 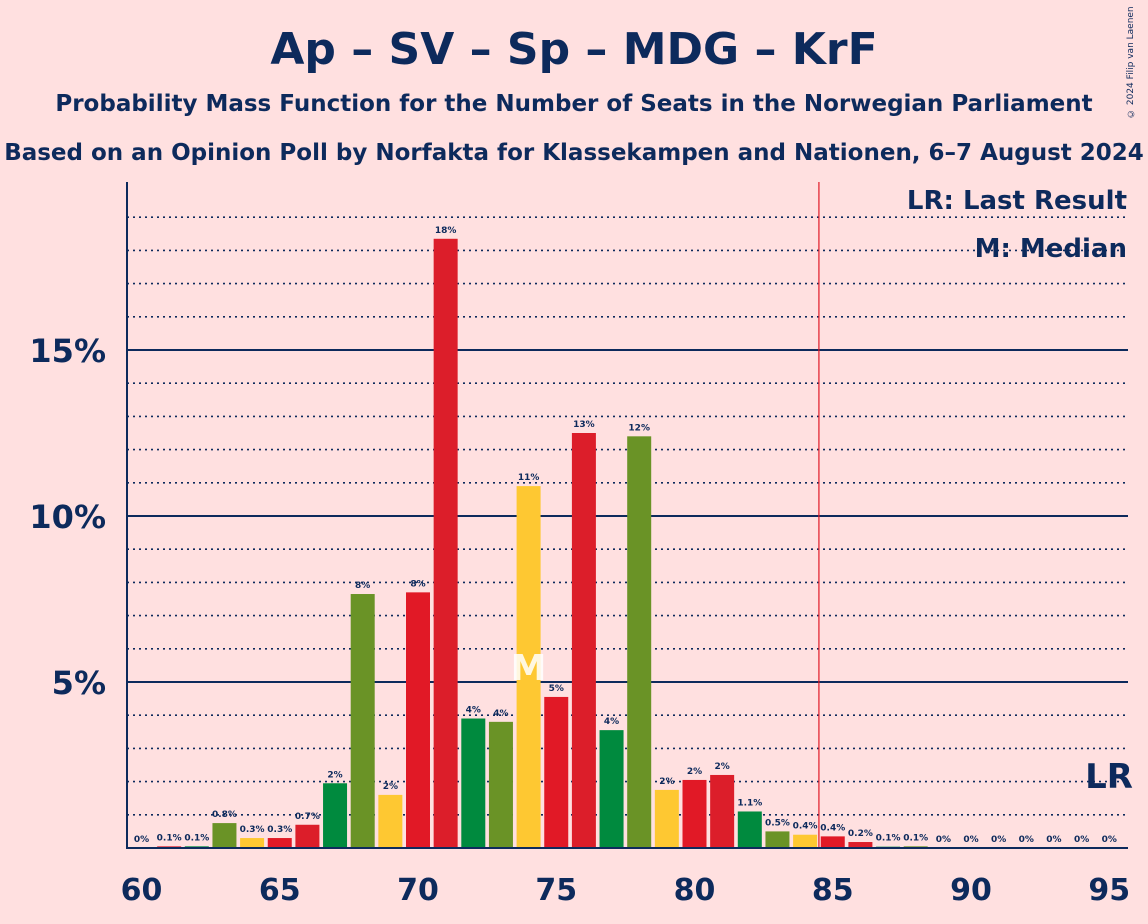 I want to click on median-marker: M, so click(x=529, y=668).